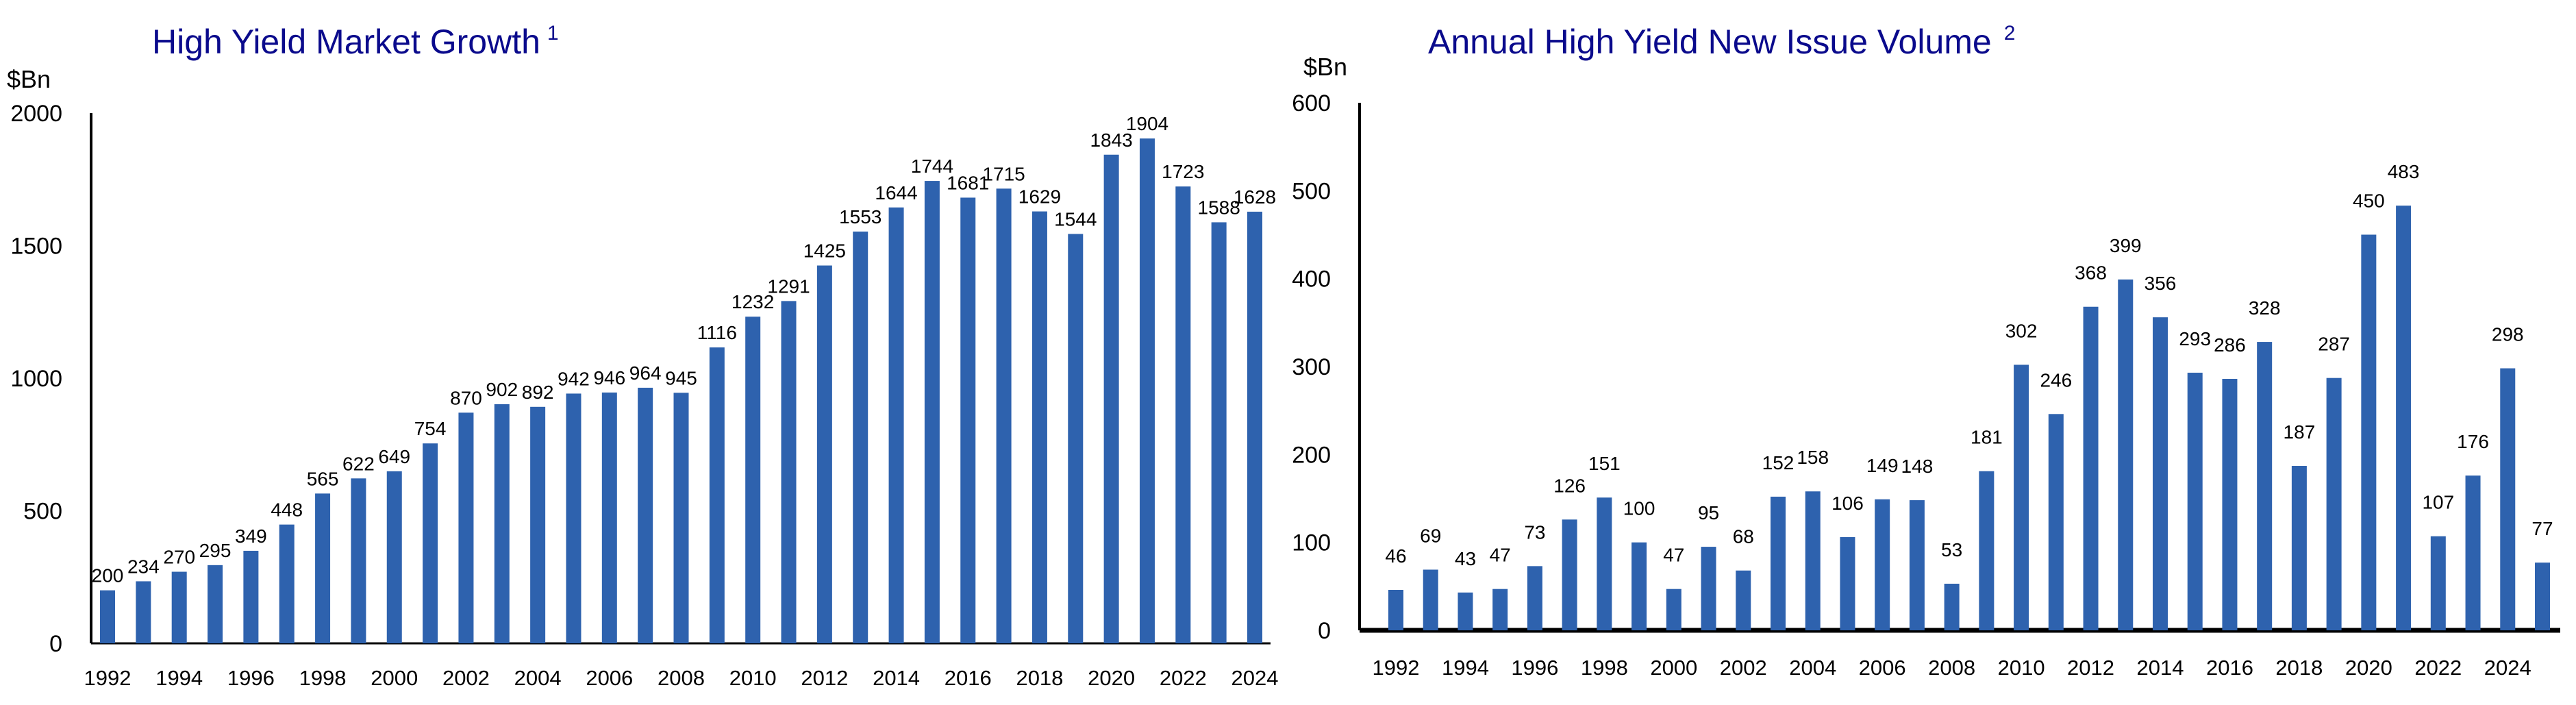 Image resolution: width=2576 pixels, height=705 pixels. Describe the element at coordinates (2056, 380) in the screenshot. I see `data-label-2011: 246` at that location.